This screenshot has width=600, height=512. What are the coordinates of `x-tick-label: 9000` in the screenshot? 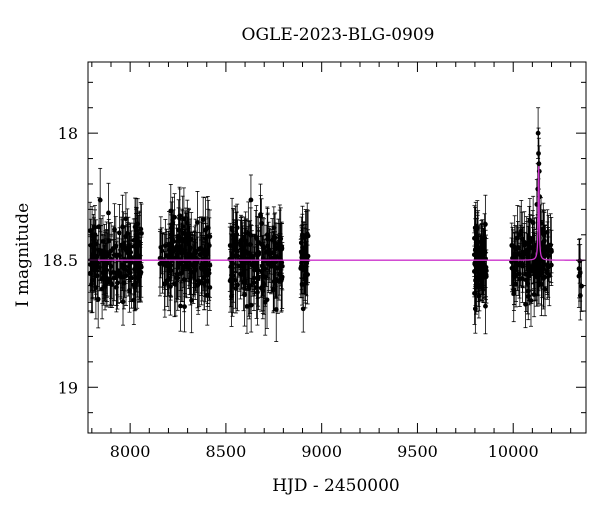 It's located at (321, 451).